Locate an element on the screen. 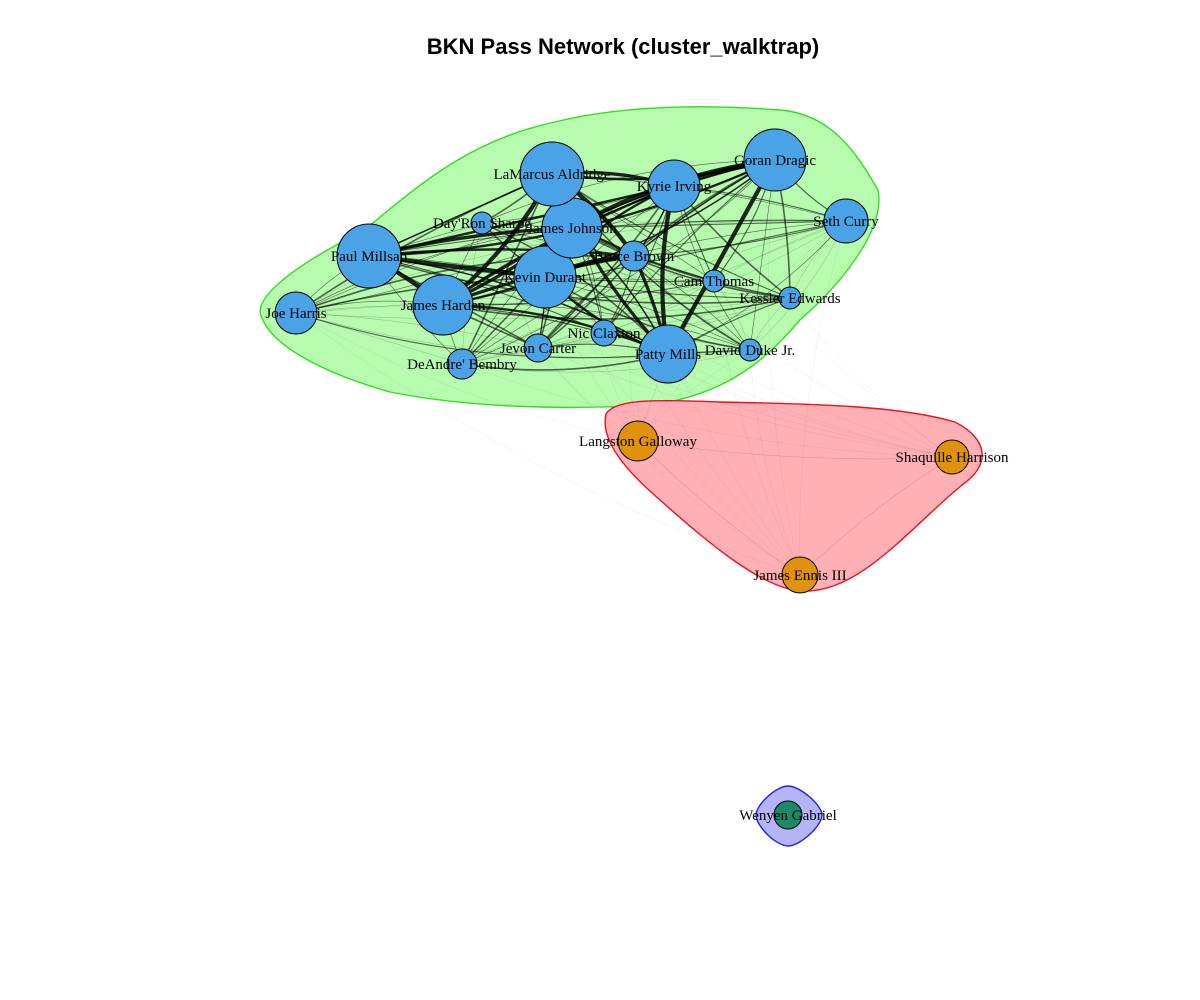 This screenshot has height=1000, width=1200. player-label: Cam Thomas is located at coordinates (714, 282).